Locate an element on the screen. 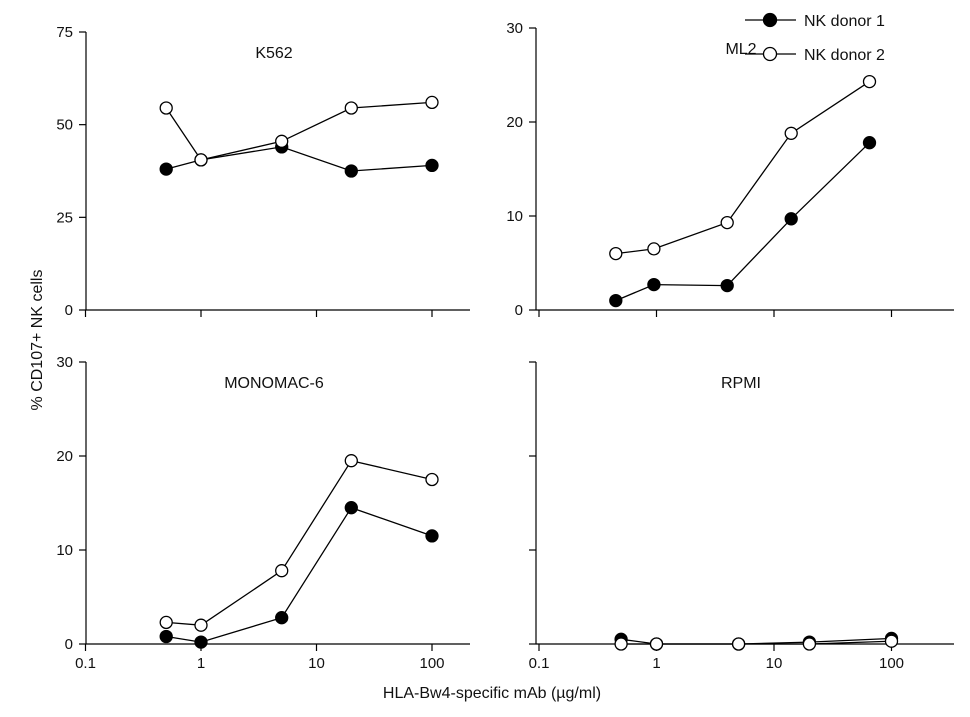 The height and width of the screenshot is (717, 970). legend-label-donor2: NK donor 2 is located at coordinates (844, 55).